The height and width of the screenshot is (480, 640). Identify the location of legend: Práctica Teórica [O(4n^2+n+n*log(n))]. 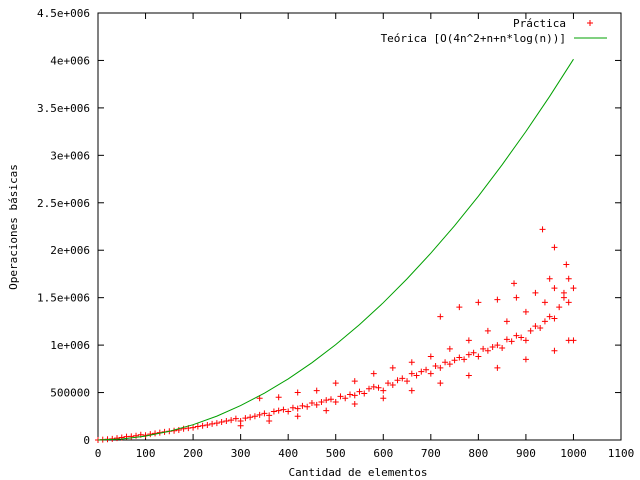
(494, 31).